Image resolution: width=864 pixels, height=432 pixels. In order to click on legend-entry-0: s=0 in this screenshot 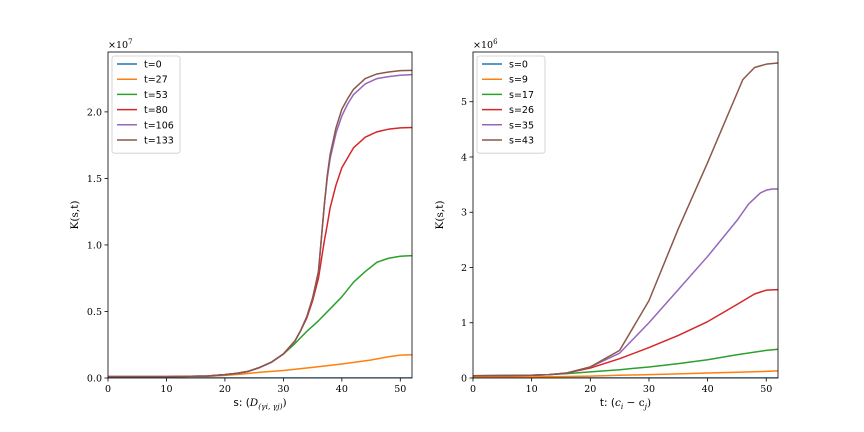, I will do `click(518, 65)`.